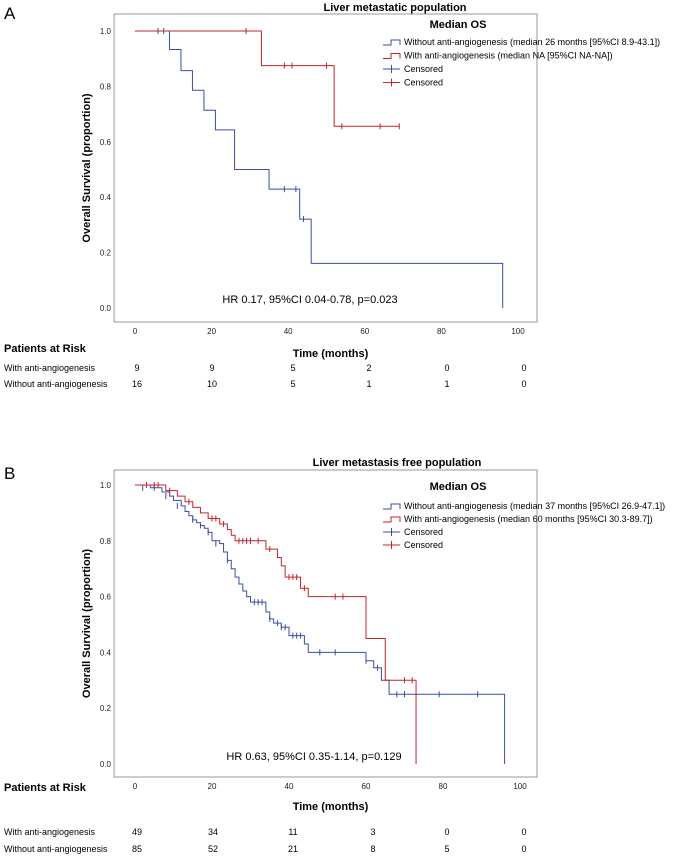 The image size is (685, 861). Describe the element at coordinates (292, 832) in the screenshot. I see `risk-count: 11` at that location.